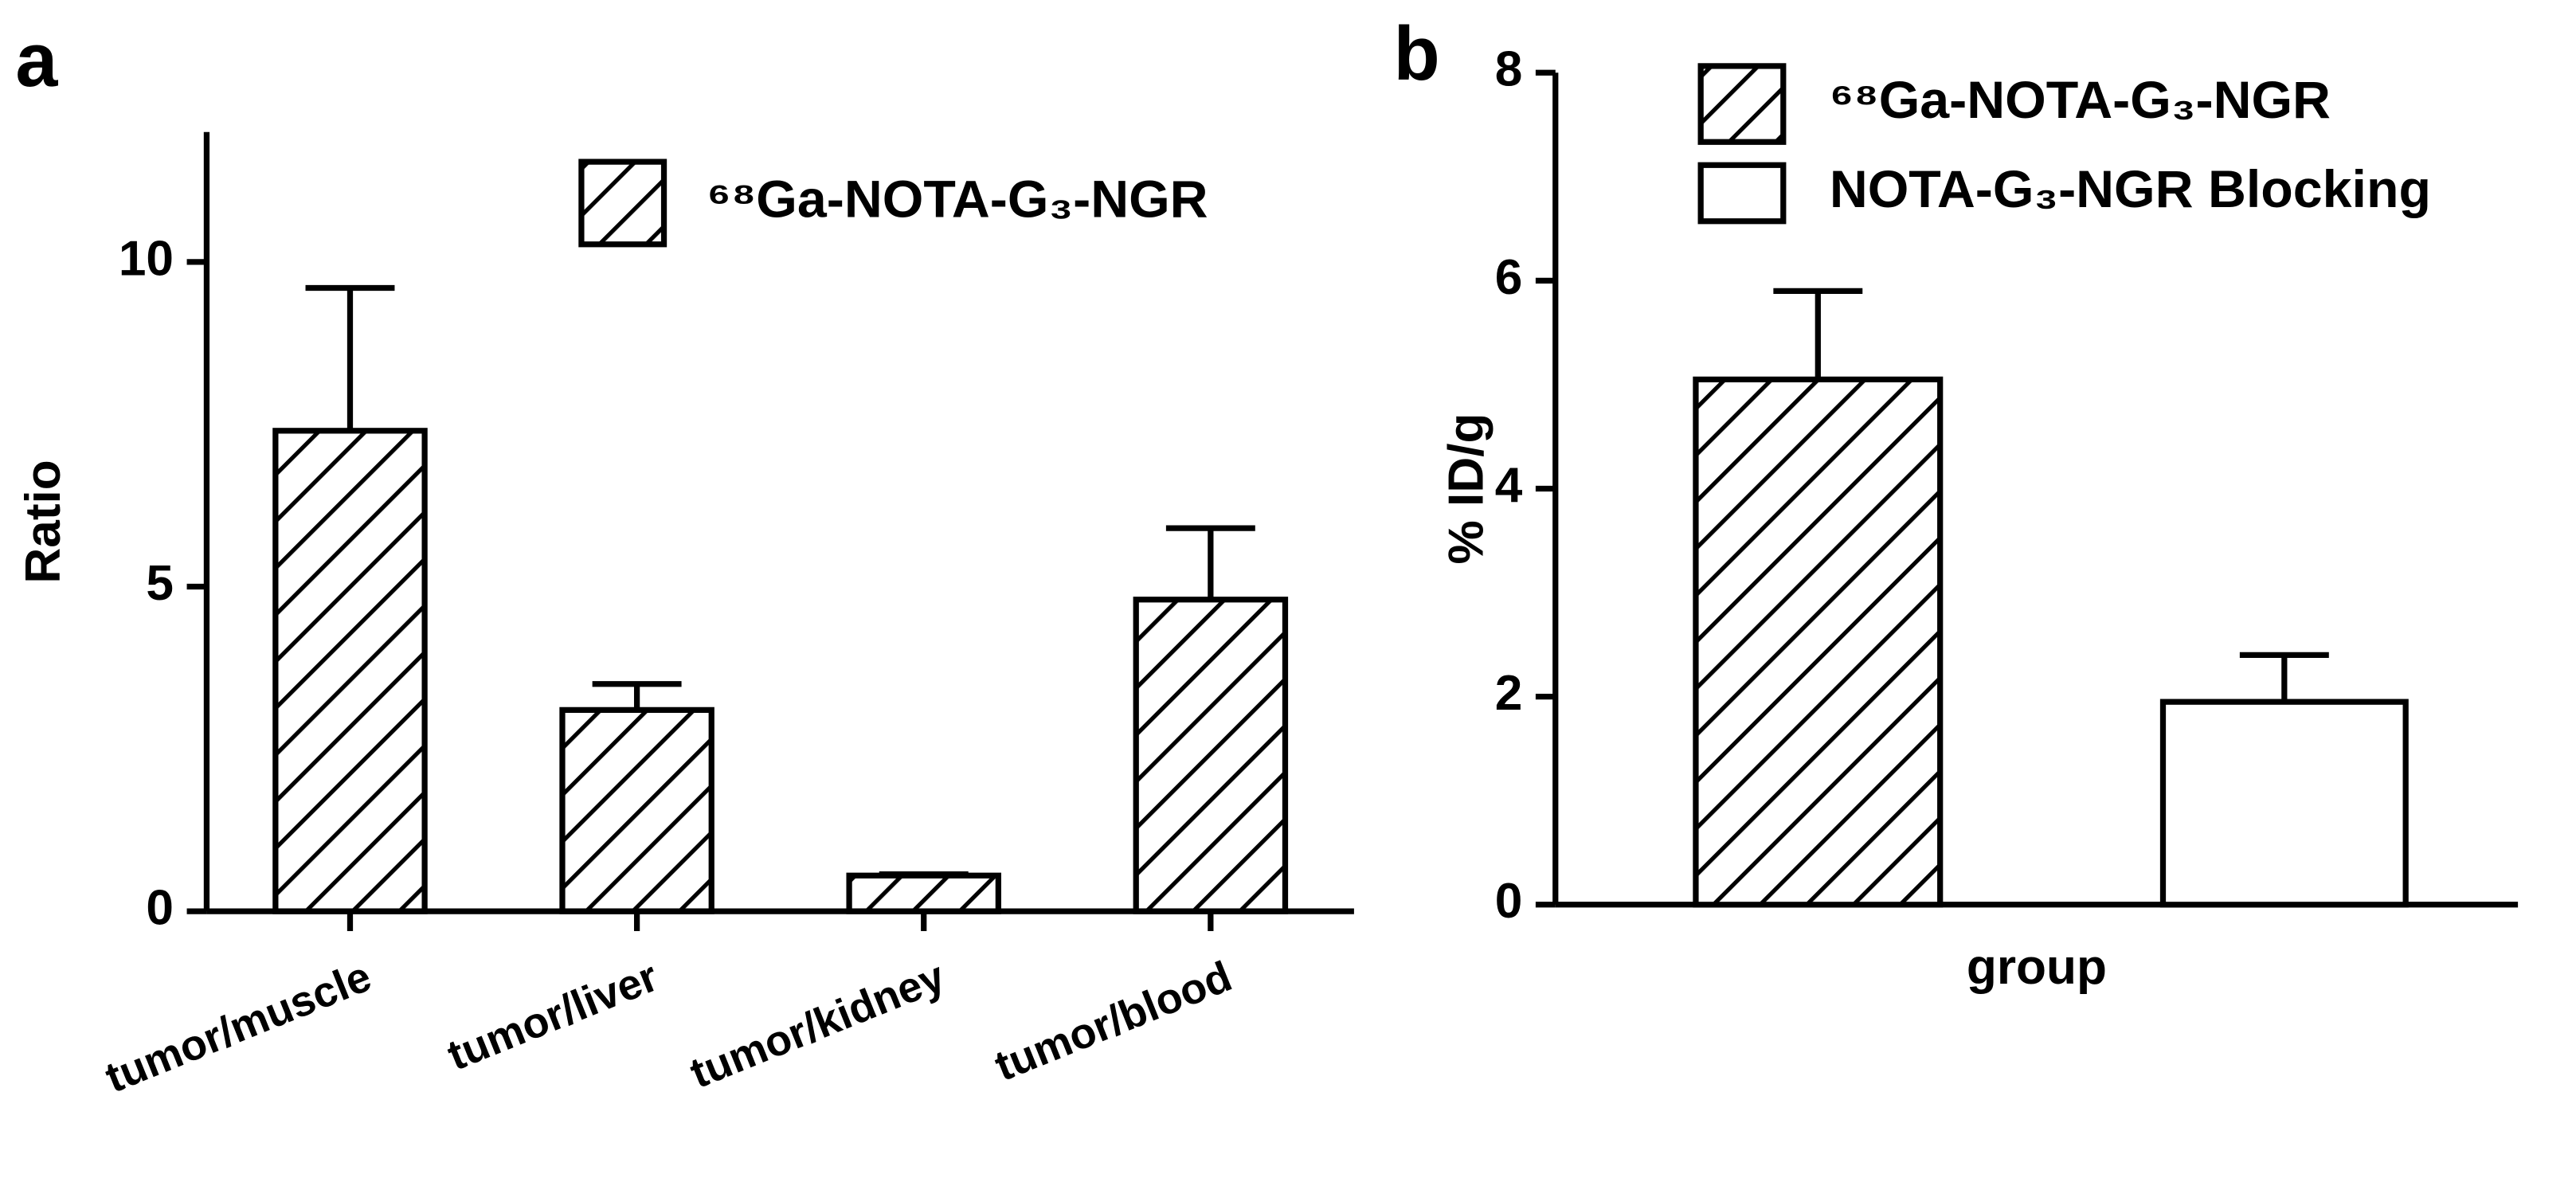 The width and height of the screenshot is (2576, 1182). I want to click on y-tick-label: 10, so click(146, 258).